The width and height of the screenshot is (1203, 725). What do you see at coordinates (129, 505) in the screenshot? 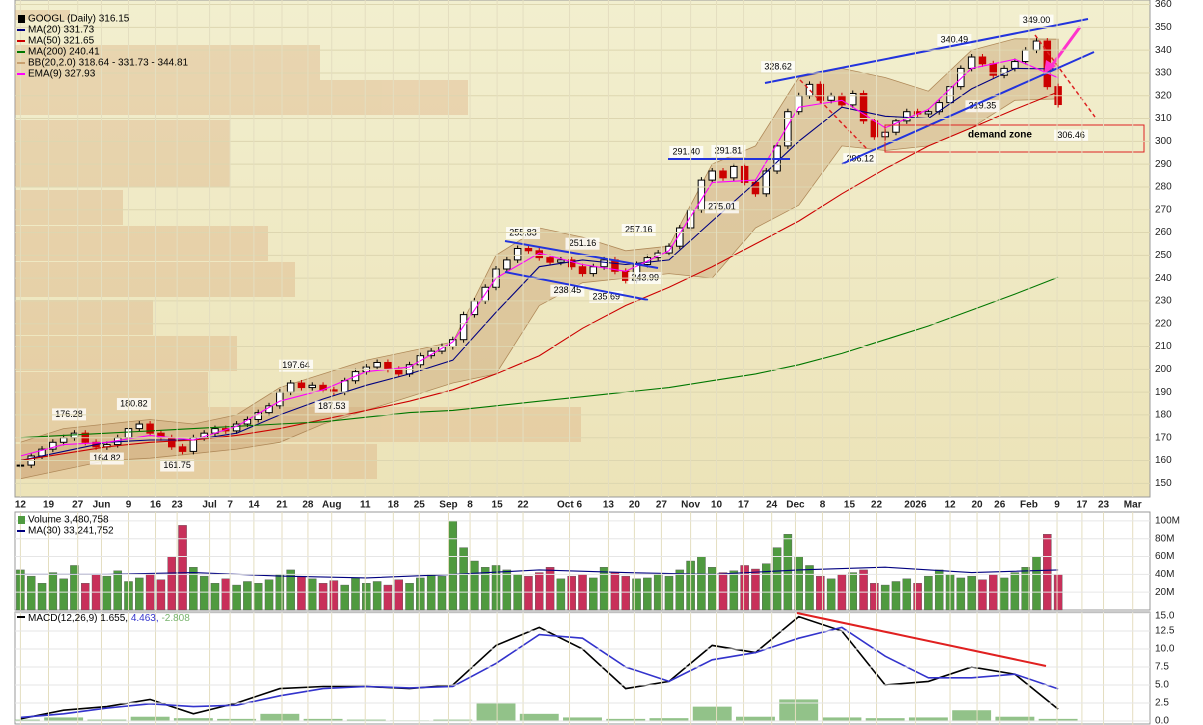
I see `x-tick-label: 9` at bounding box center [129, 505].